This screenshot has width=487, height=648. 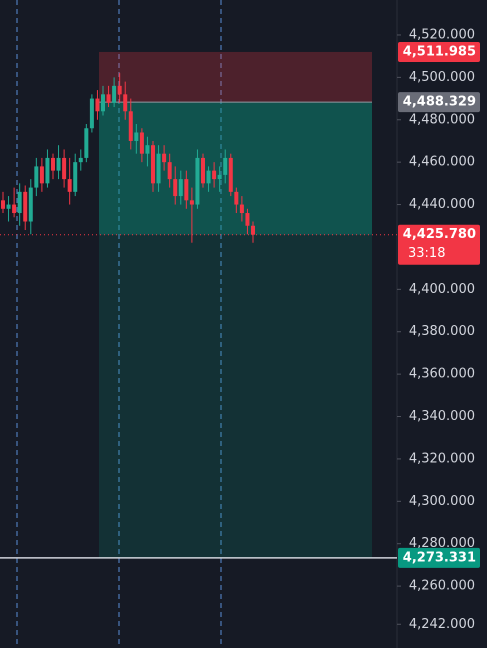 What do you see at coordinates (442, 586) in the screenshot?
I see `y-tick-label: 4,260.000` at bounding box center [442, 586].